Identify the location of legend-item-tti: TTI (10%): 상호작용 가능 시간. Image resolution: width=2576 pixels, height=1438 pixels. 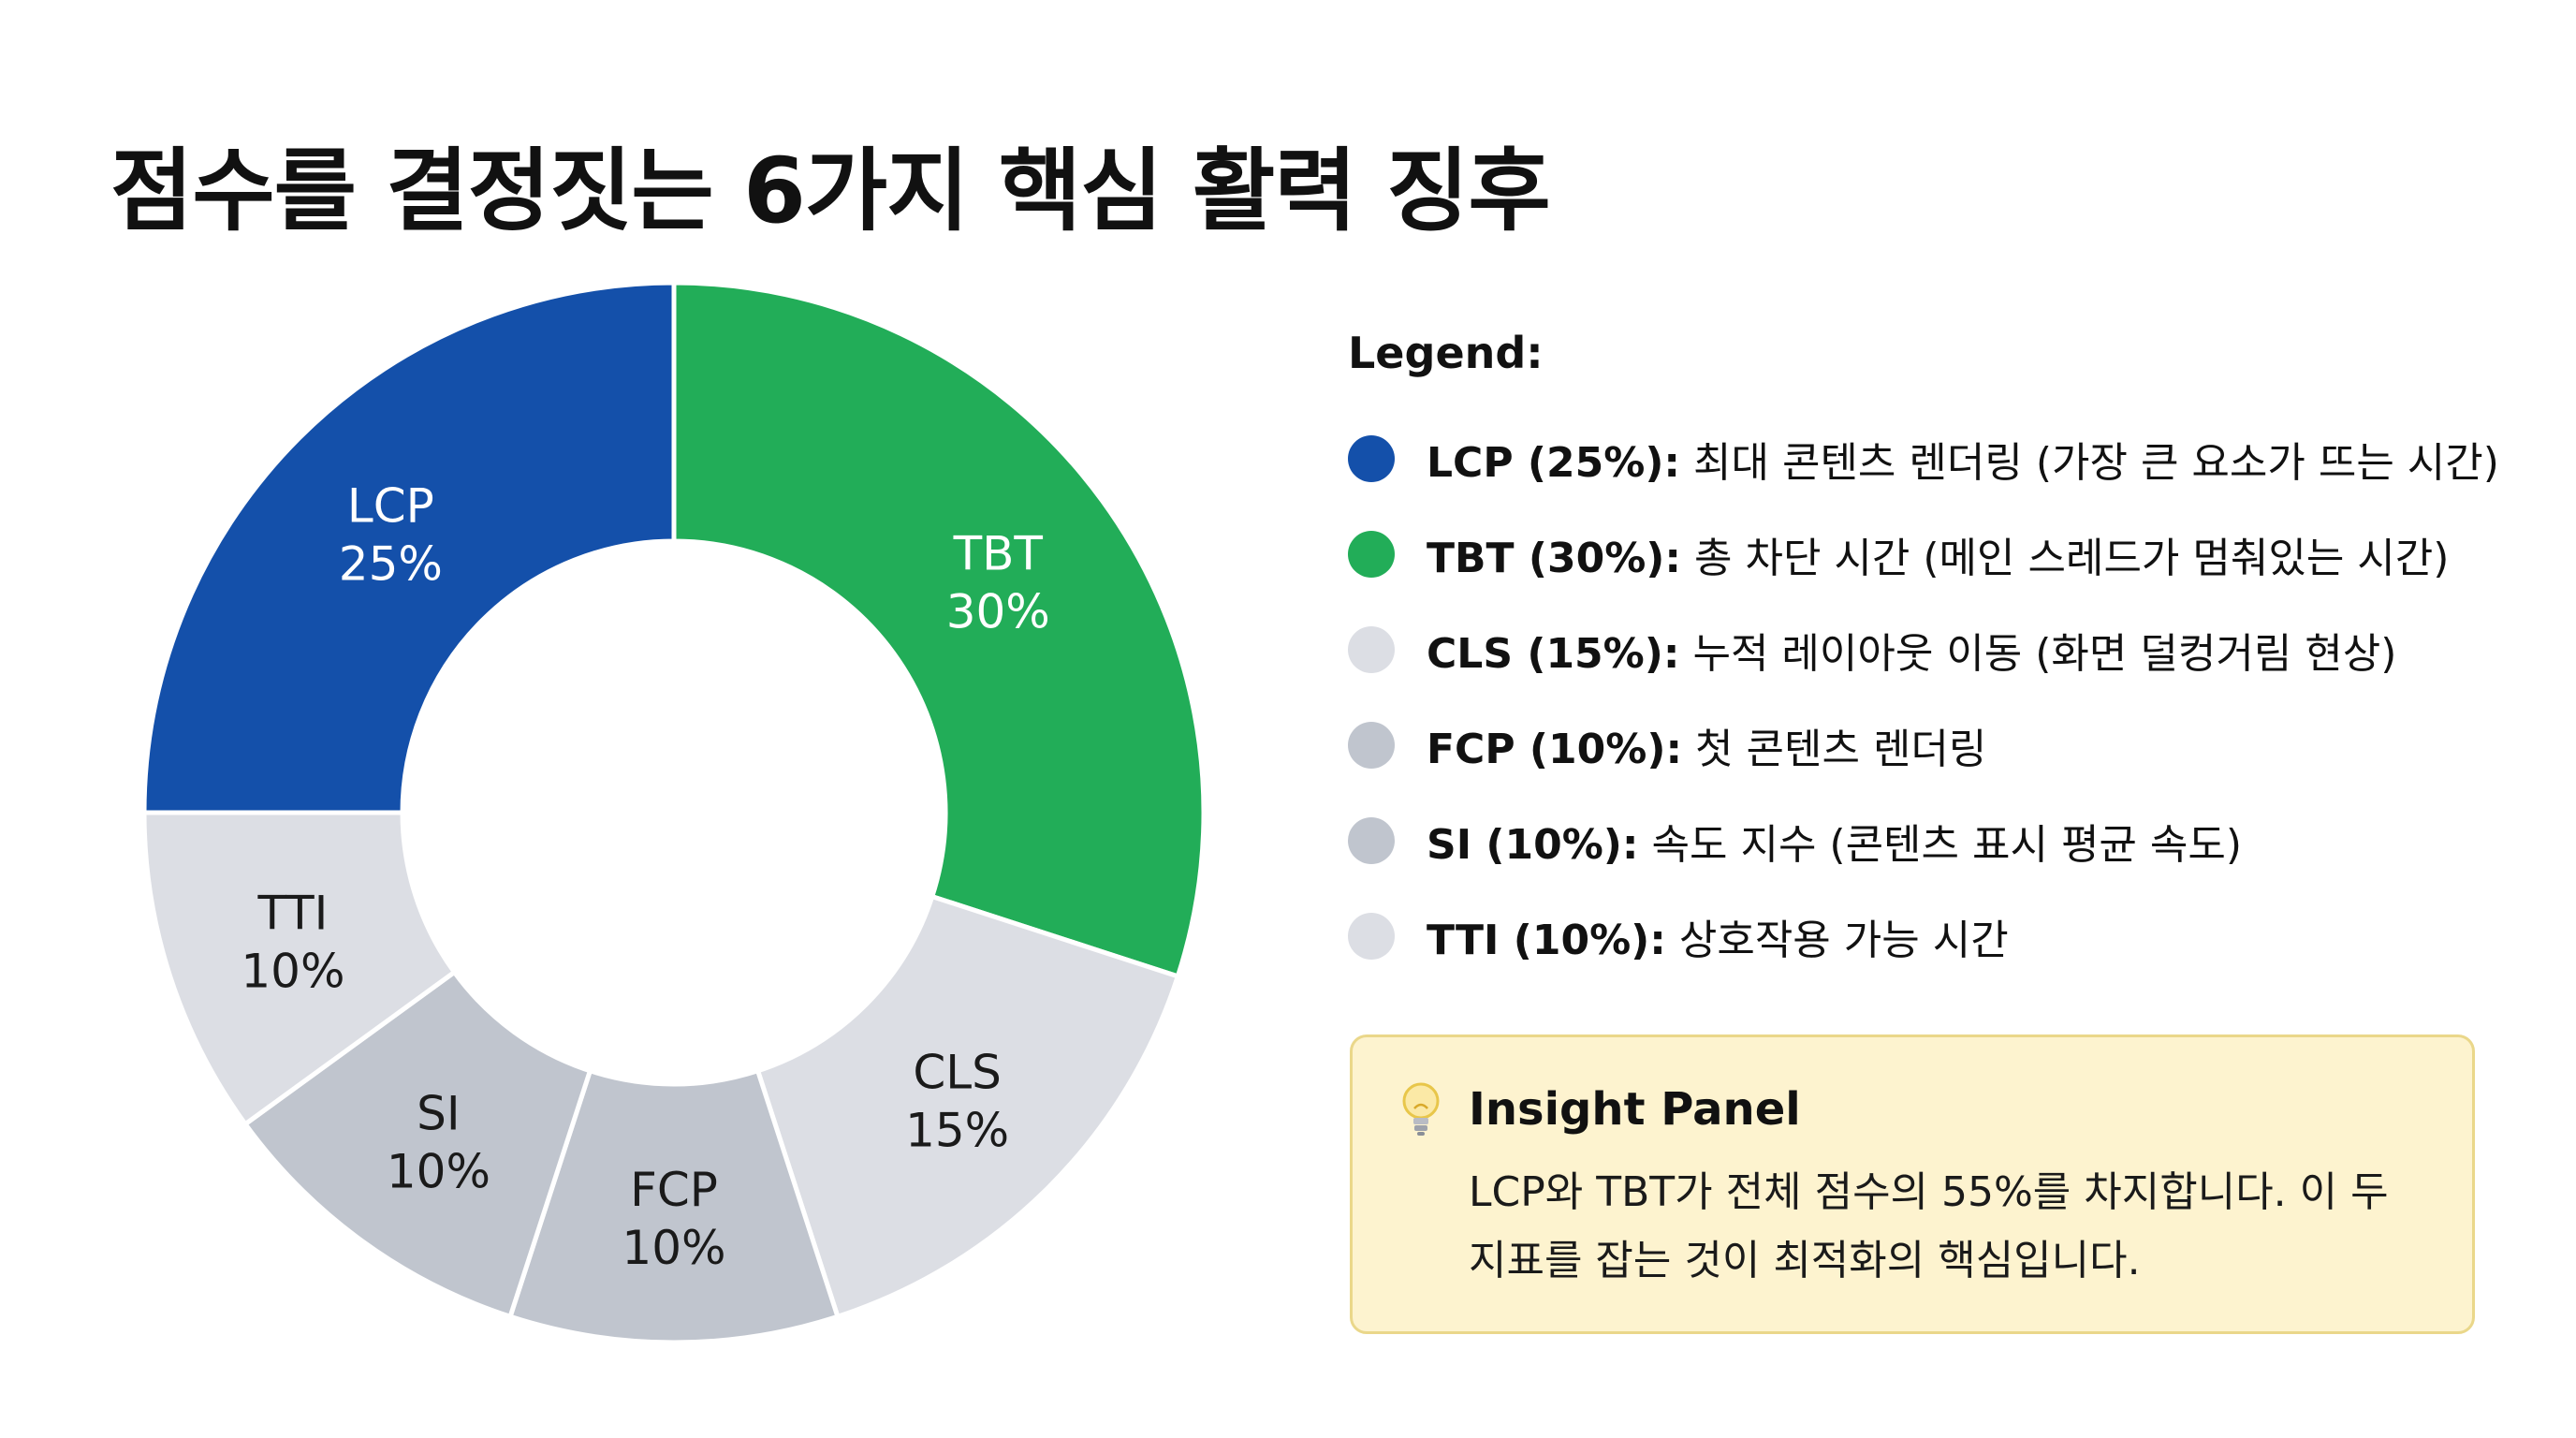
(1957, 936).